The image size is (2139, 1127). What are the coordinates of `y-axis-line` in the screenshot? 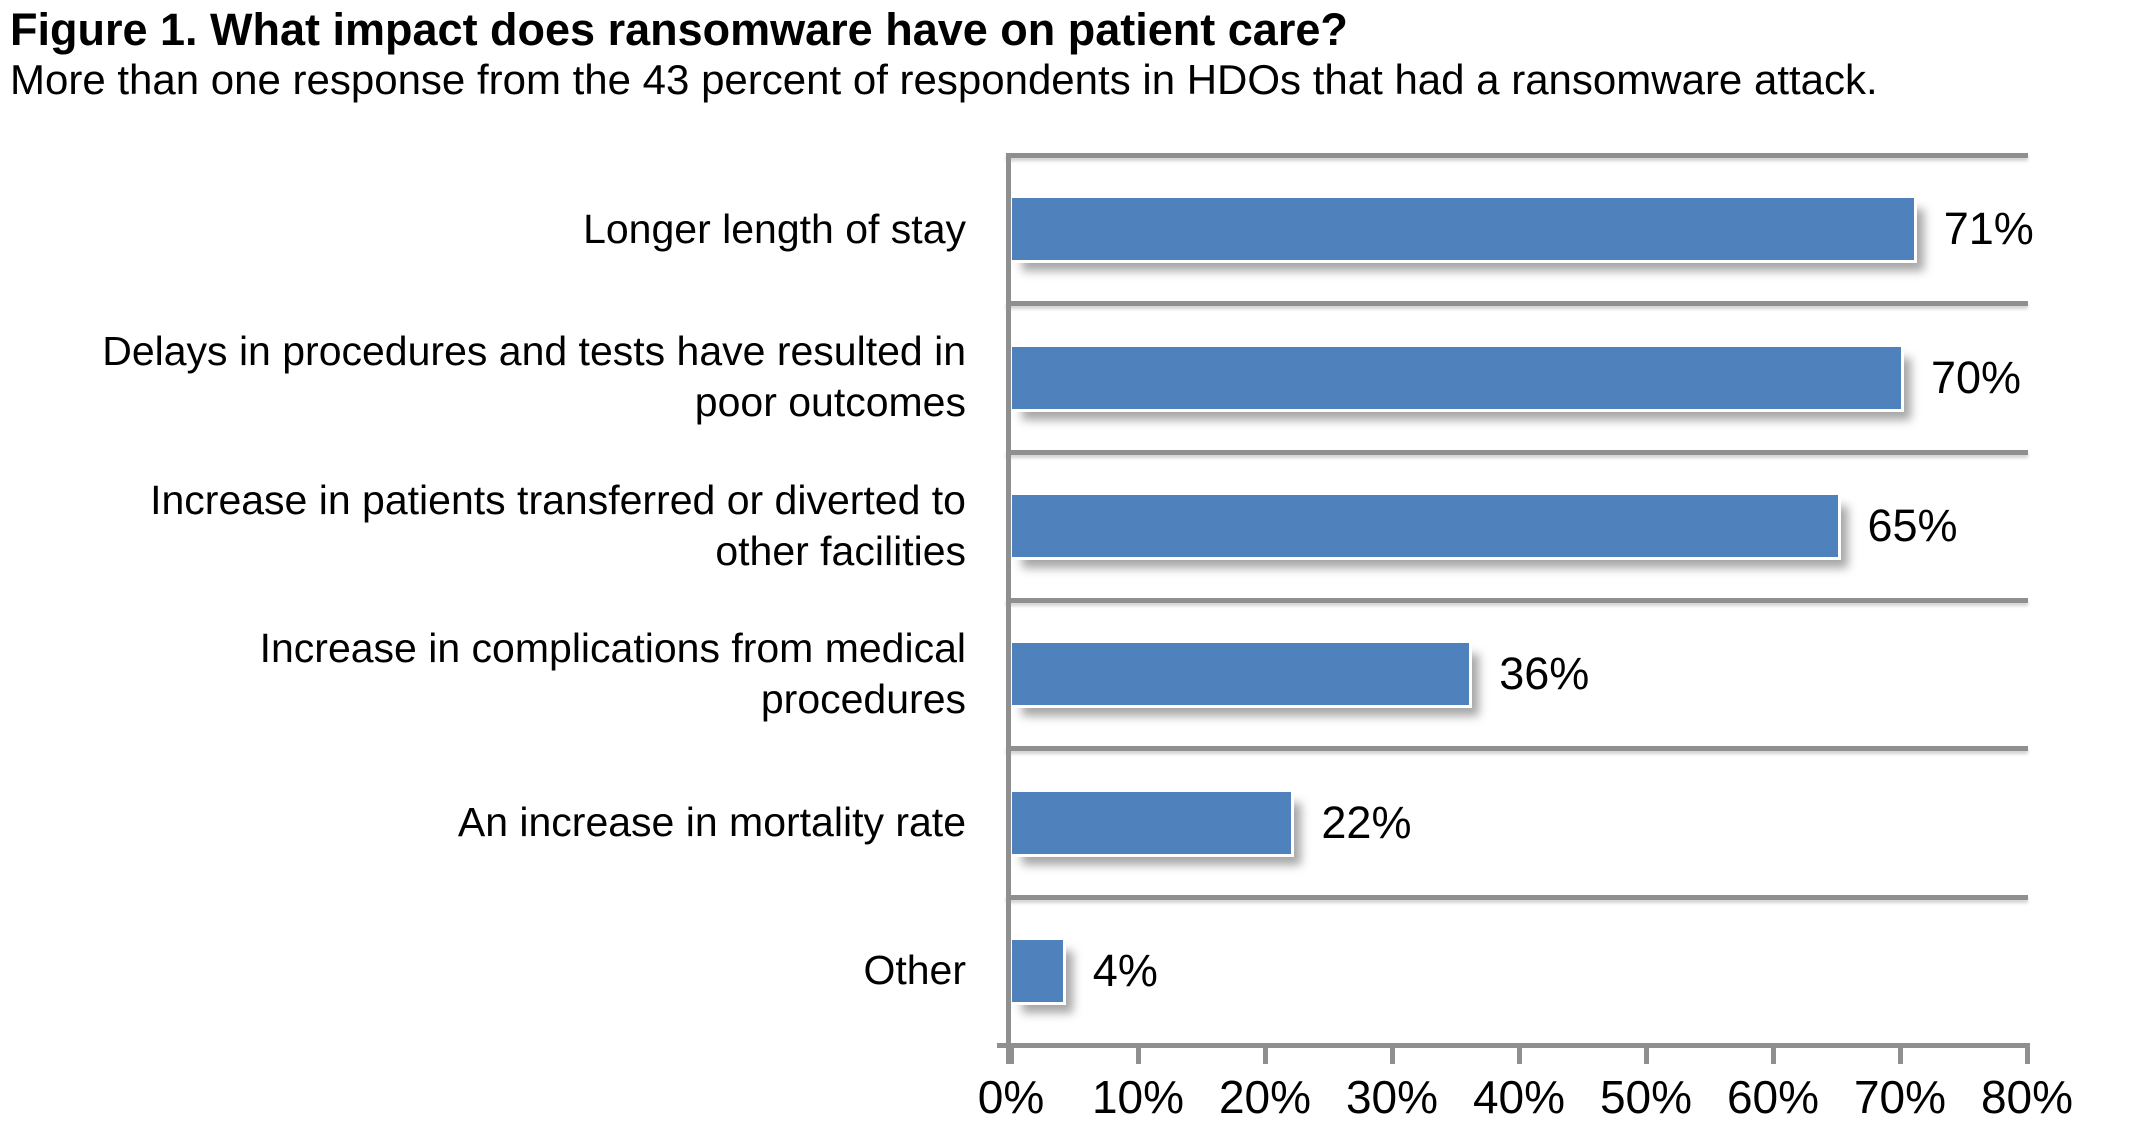 It's located at (1008, 609).